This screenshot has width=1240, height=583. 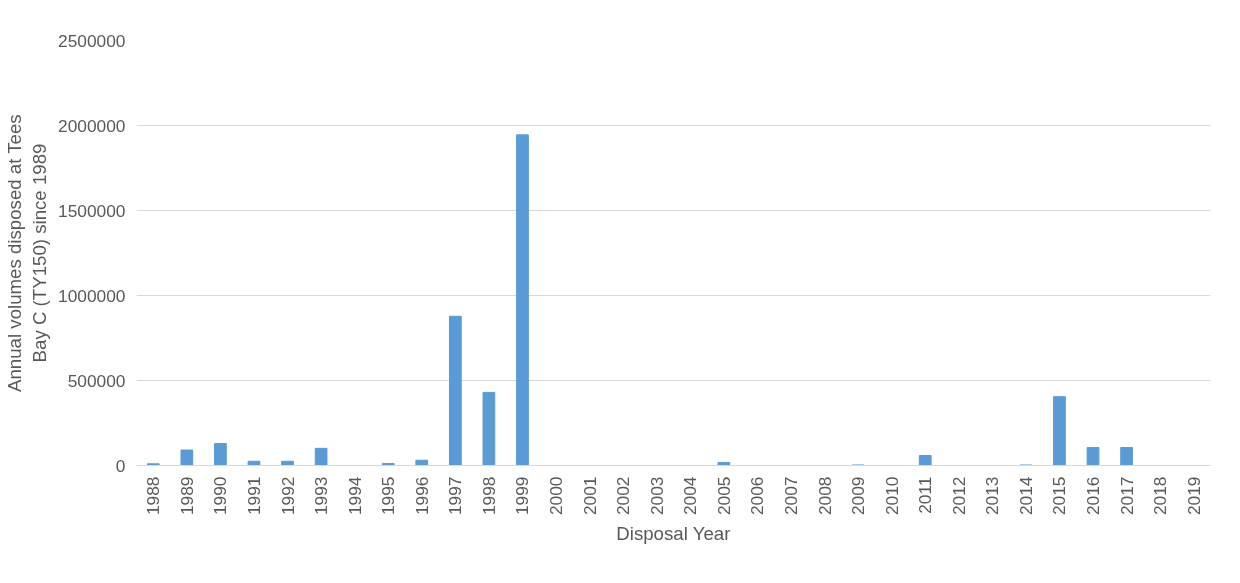 What do you see at coordinates (287, 496) in the screenshot?
I see `x-tick-label: 1992` at bounding box center [287, 496].